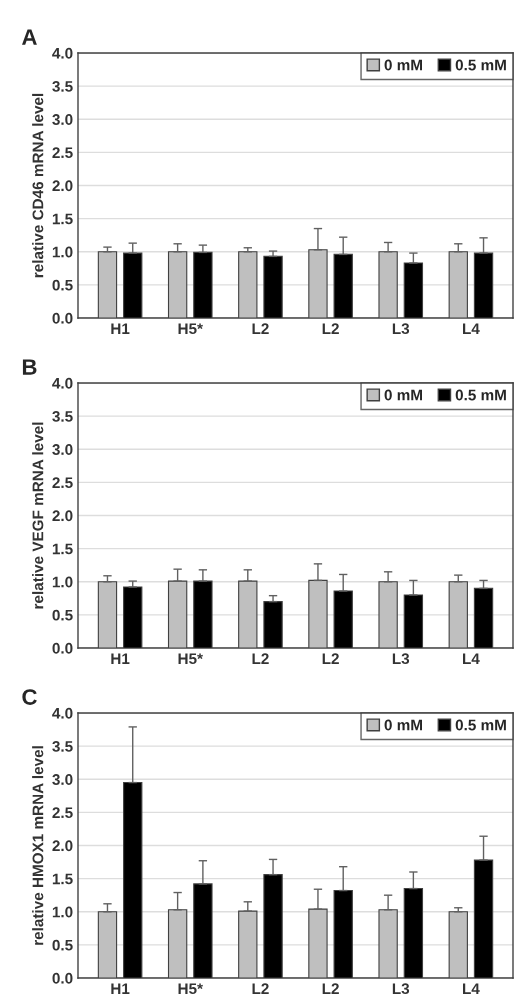  Describe the element at coordinates (29, 367) in the screenshot. I see `chart-title: B` at that location.